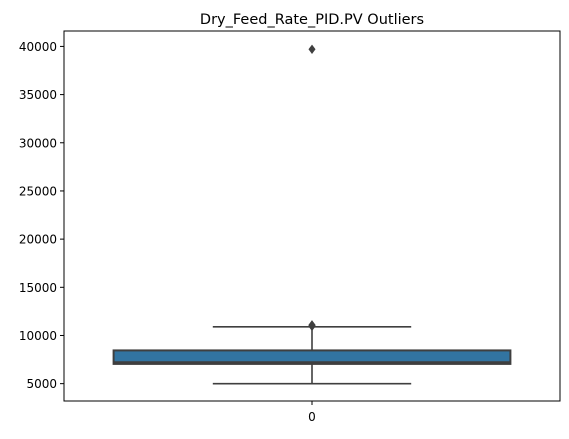 The image size is (569, 439). Describe the element at coordinates (312, 20) in the screenshot. I see `chart-title: Dry_Feed_Rate_PID.PV Outliers` at that location.